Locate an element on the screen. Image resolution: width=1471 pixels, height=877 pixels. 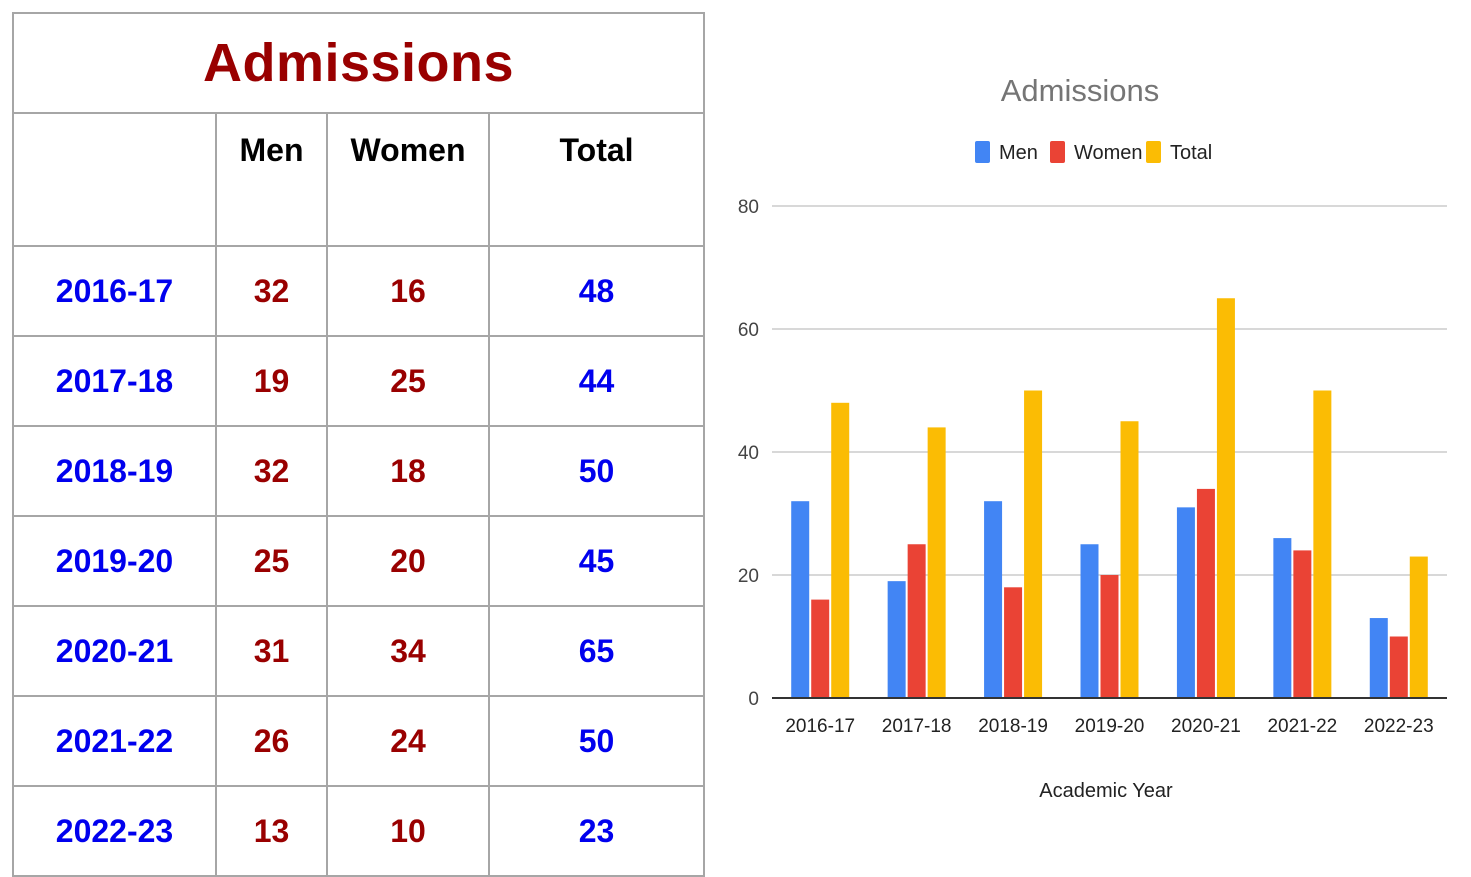
table-row: 2016-17 32 16 48 is located at coordinates (359, 291).